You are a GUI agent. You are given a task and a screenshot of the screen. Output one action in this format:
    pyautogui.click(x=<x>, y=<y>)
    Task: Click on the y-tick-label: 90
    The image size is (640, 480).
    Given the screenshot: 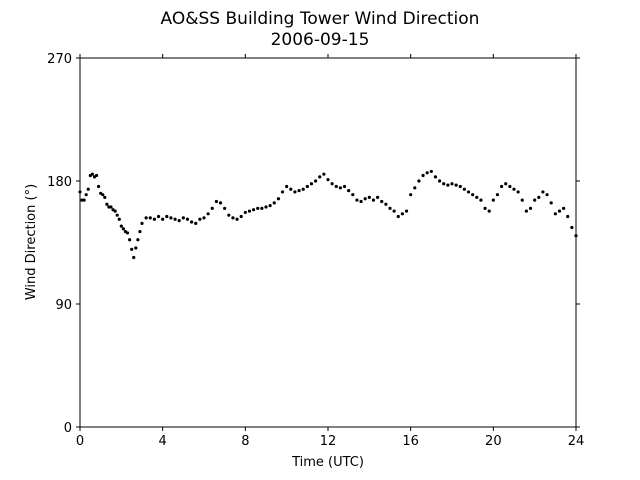 What is the action you would take?
    pyautogui.click(x=63, y=305)
    